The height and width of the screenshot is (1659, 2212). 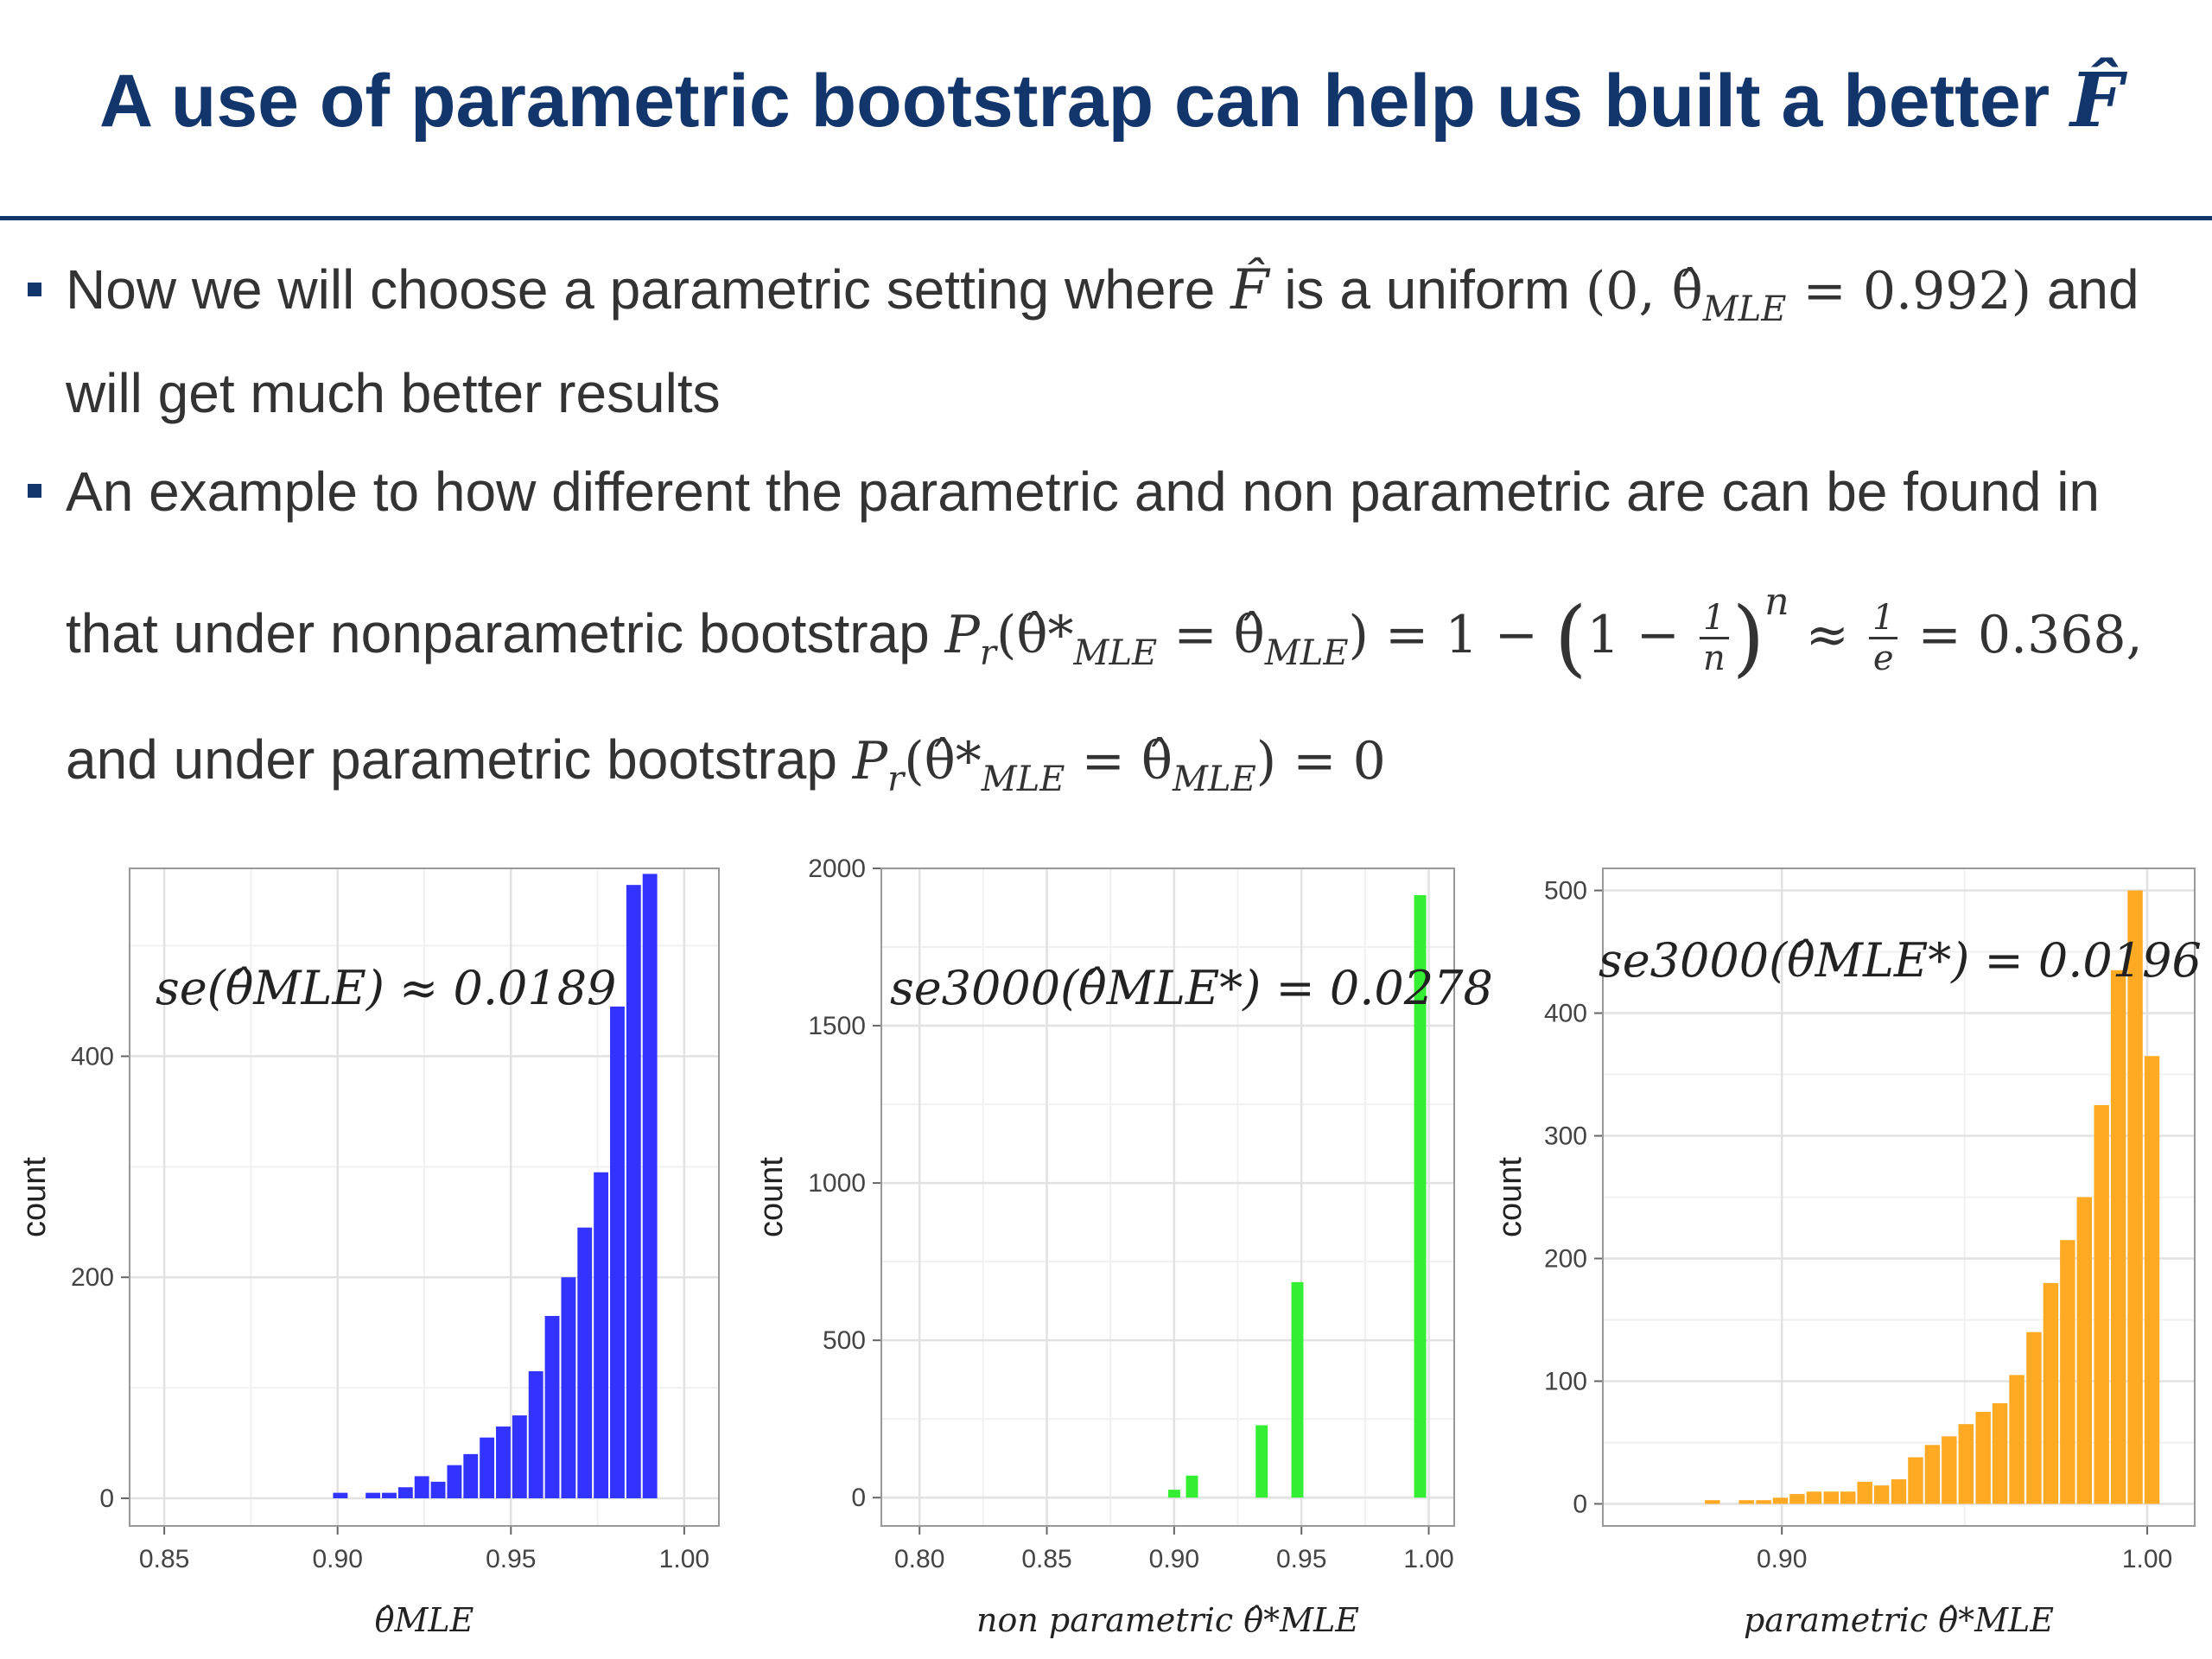 I want to click on title-divider, so click(x=1106, y=218).